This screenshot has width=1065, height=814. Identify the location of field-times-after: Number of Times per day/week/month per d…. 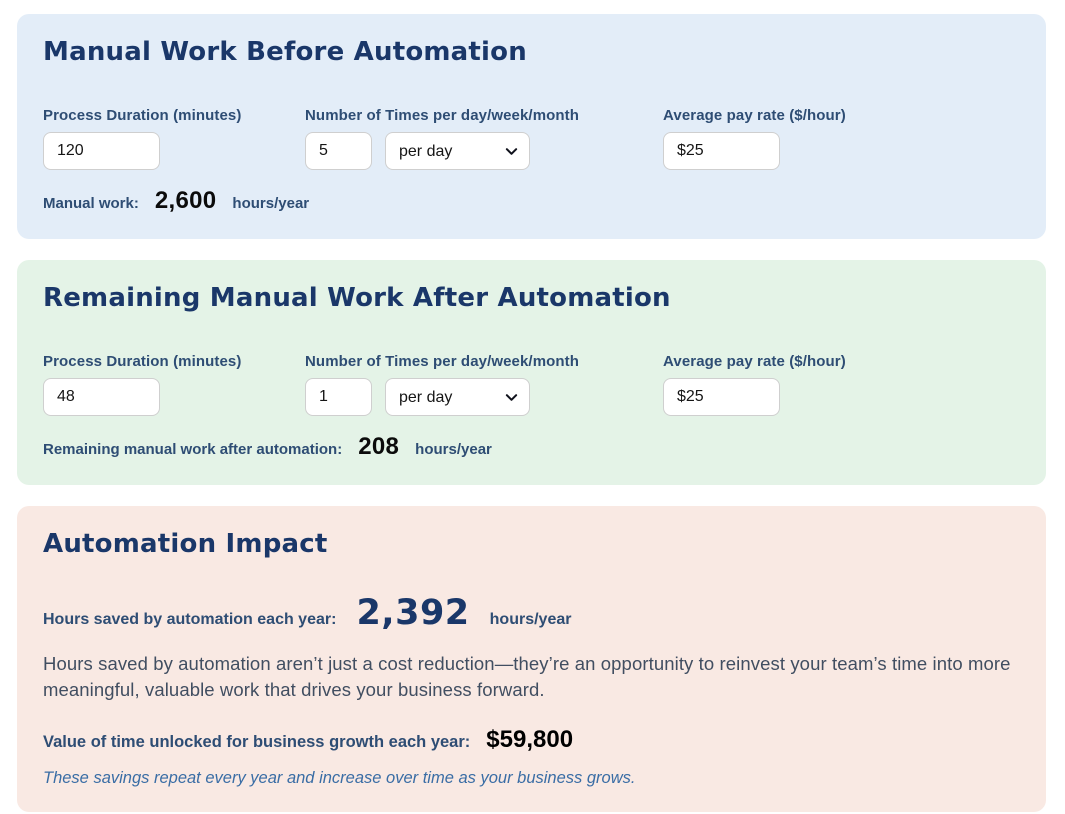
(484, 384).